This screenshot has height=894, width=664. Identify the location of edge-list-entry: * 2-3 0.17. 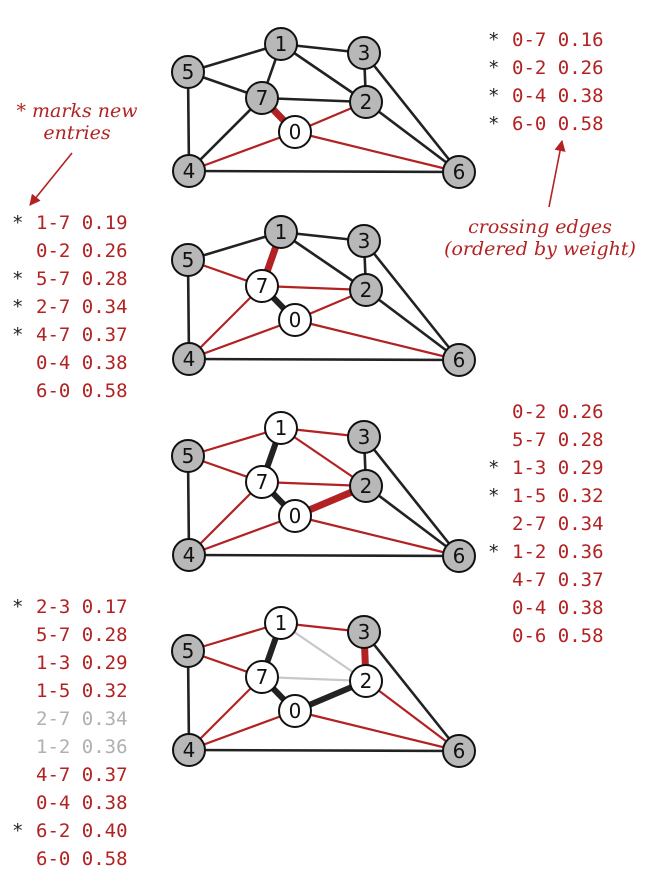
(70, 607).